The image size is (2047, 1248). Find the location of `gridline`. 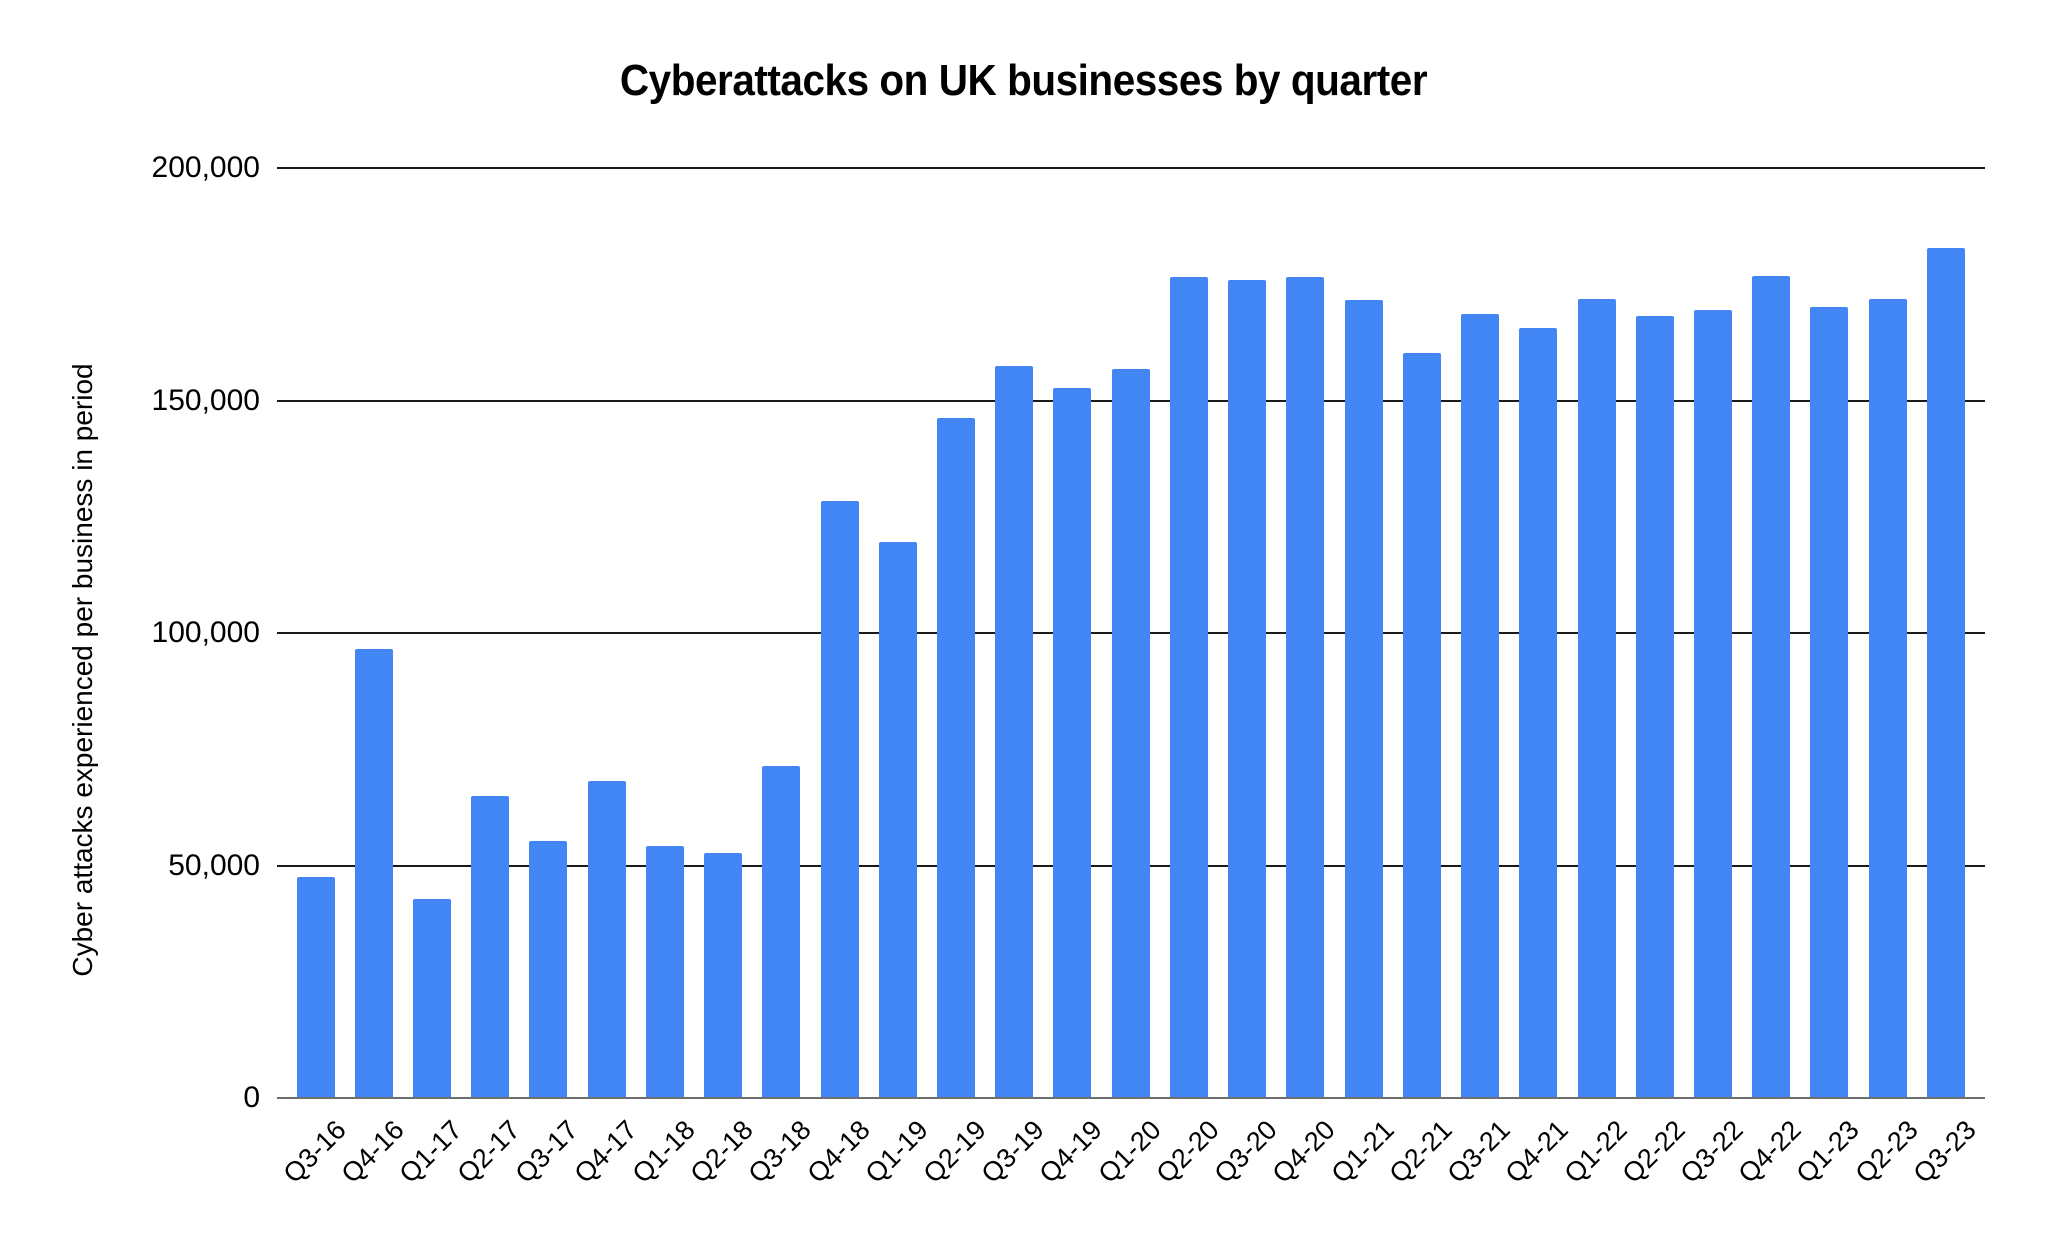

gridline is located at coordinates (1131, 168).